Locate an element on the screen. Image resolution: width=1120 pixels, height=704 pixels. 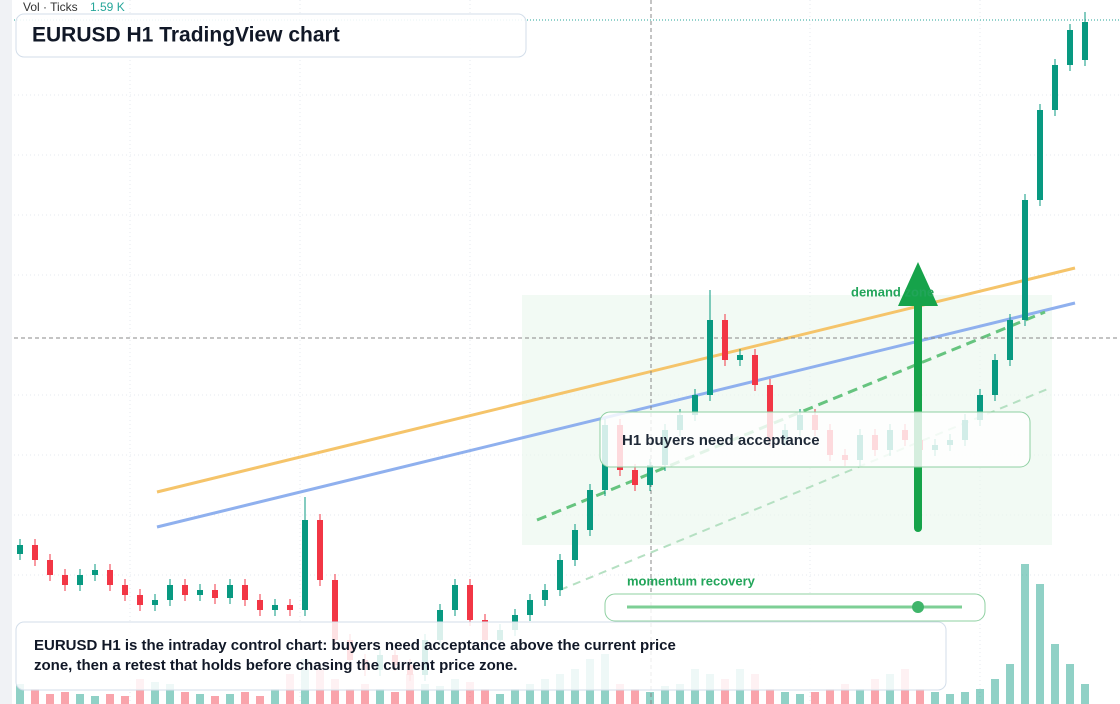
arrow-head is located at coordinates (918, 284).